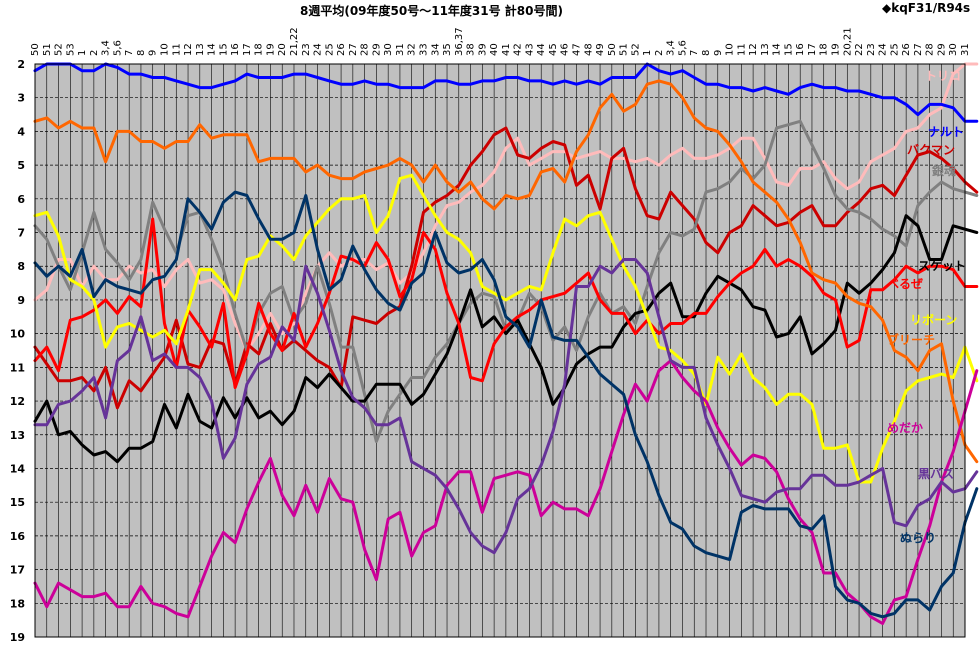 The width and height of the screenshot is (980, 650). Describe the element at coordinates (894, 49) in the screenshot. I see `x-tick-label: 25` at that location.